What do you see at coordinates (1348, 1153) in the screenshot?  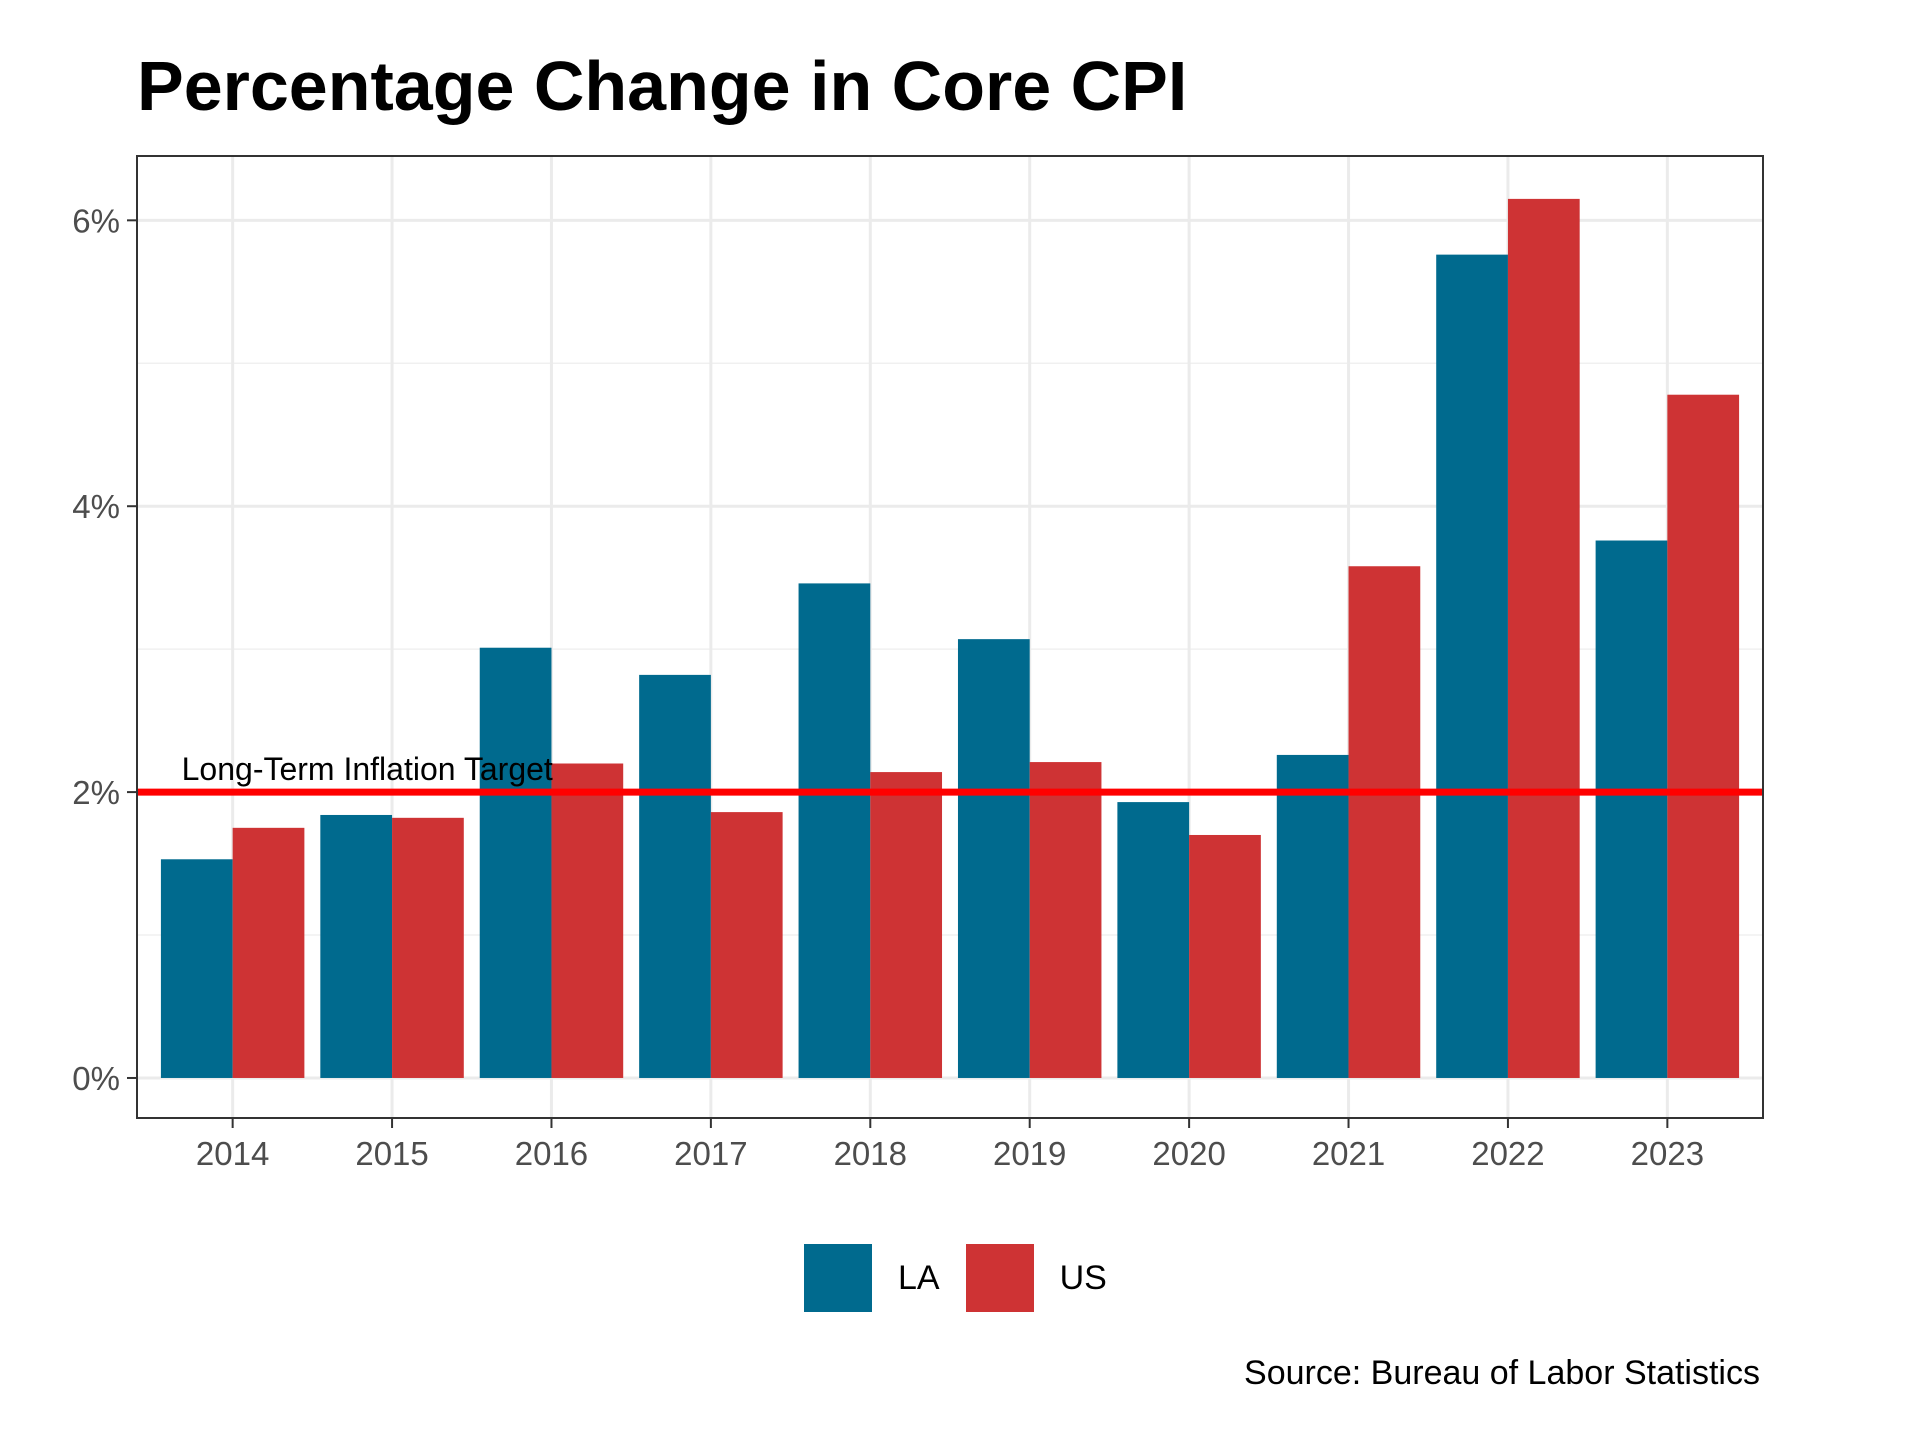 I see `x-tick-label: 2021` at bounding box center [1348, 1153].